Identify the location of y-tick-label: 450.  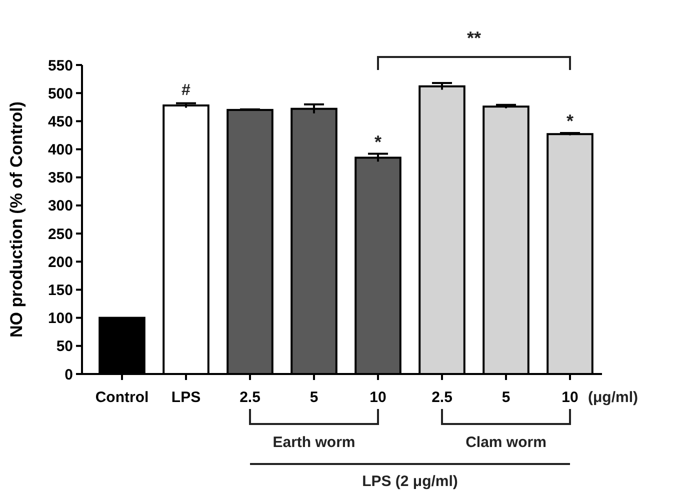
(60, 121).